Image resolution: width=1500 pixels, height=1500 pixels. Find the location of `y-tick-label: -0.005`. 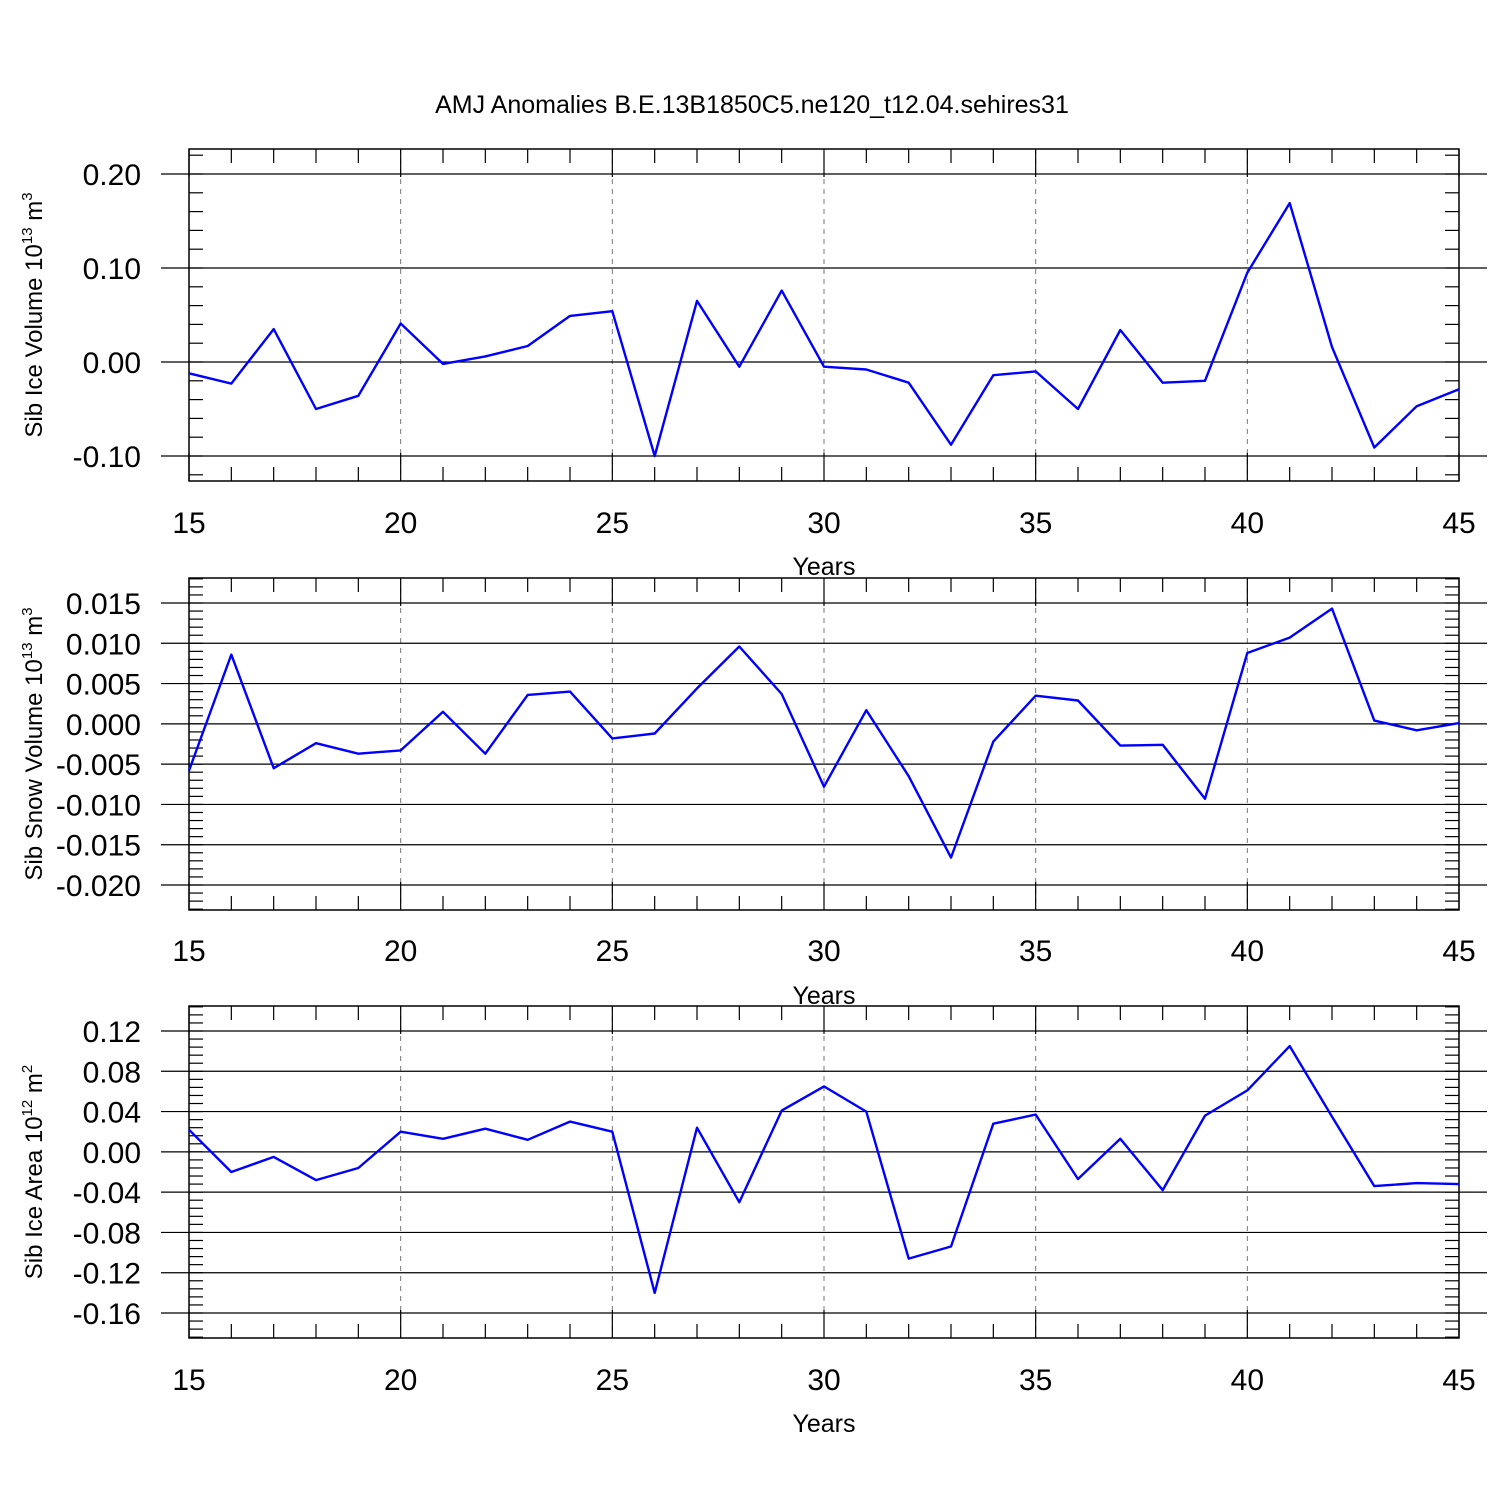

y-tick-label: -0.005 is located at coordinates (98, 765).